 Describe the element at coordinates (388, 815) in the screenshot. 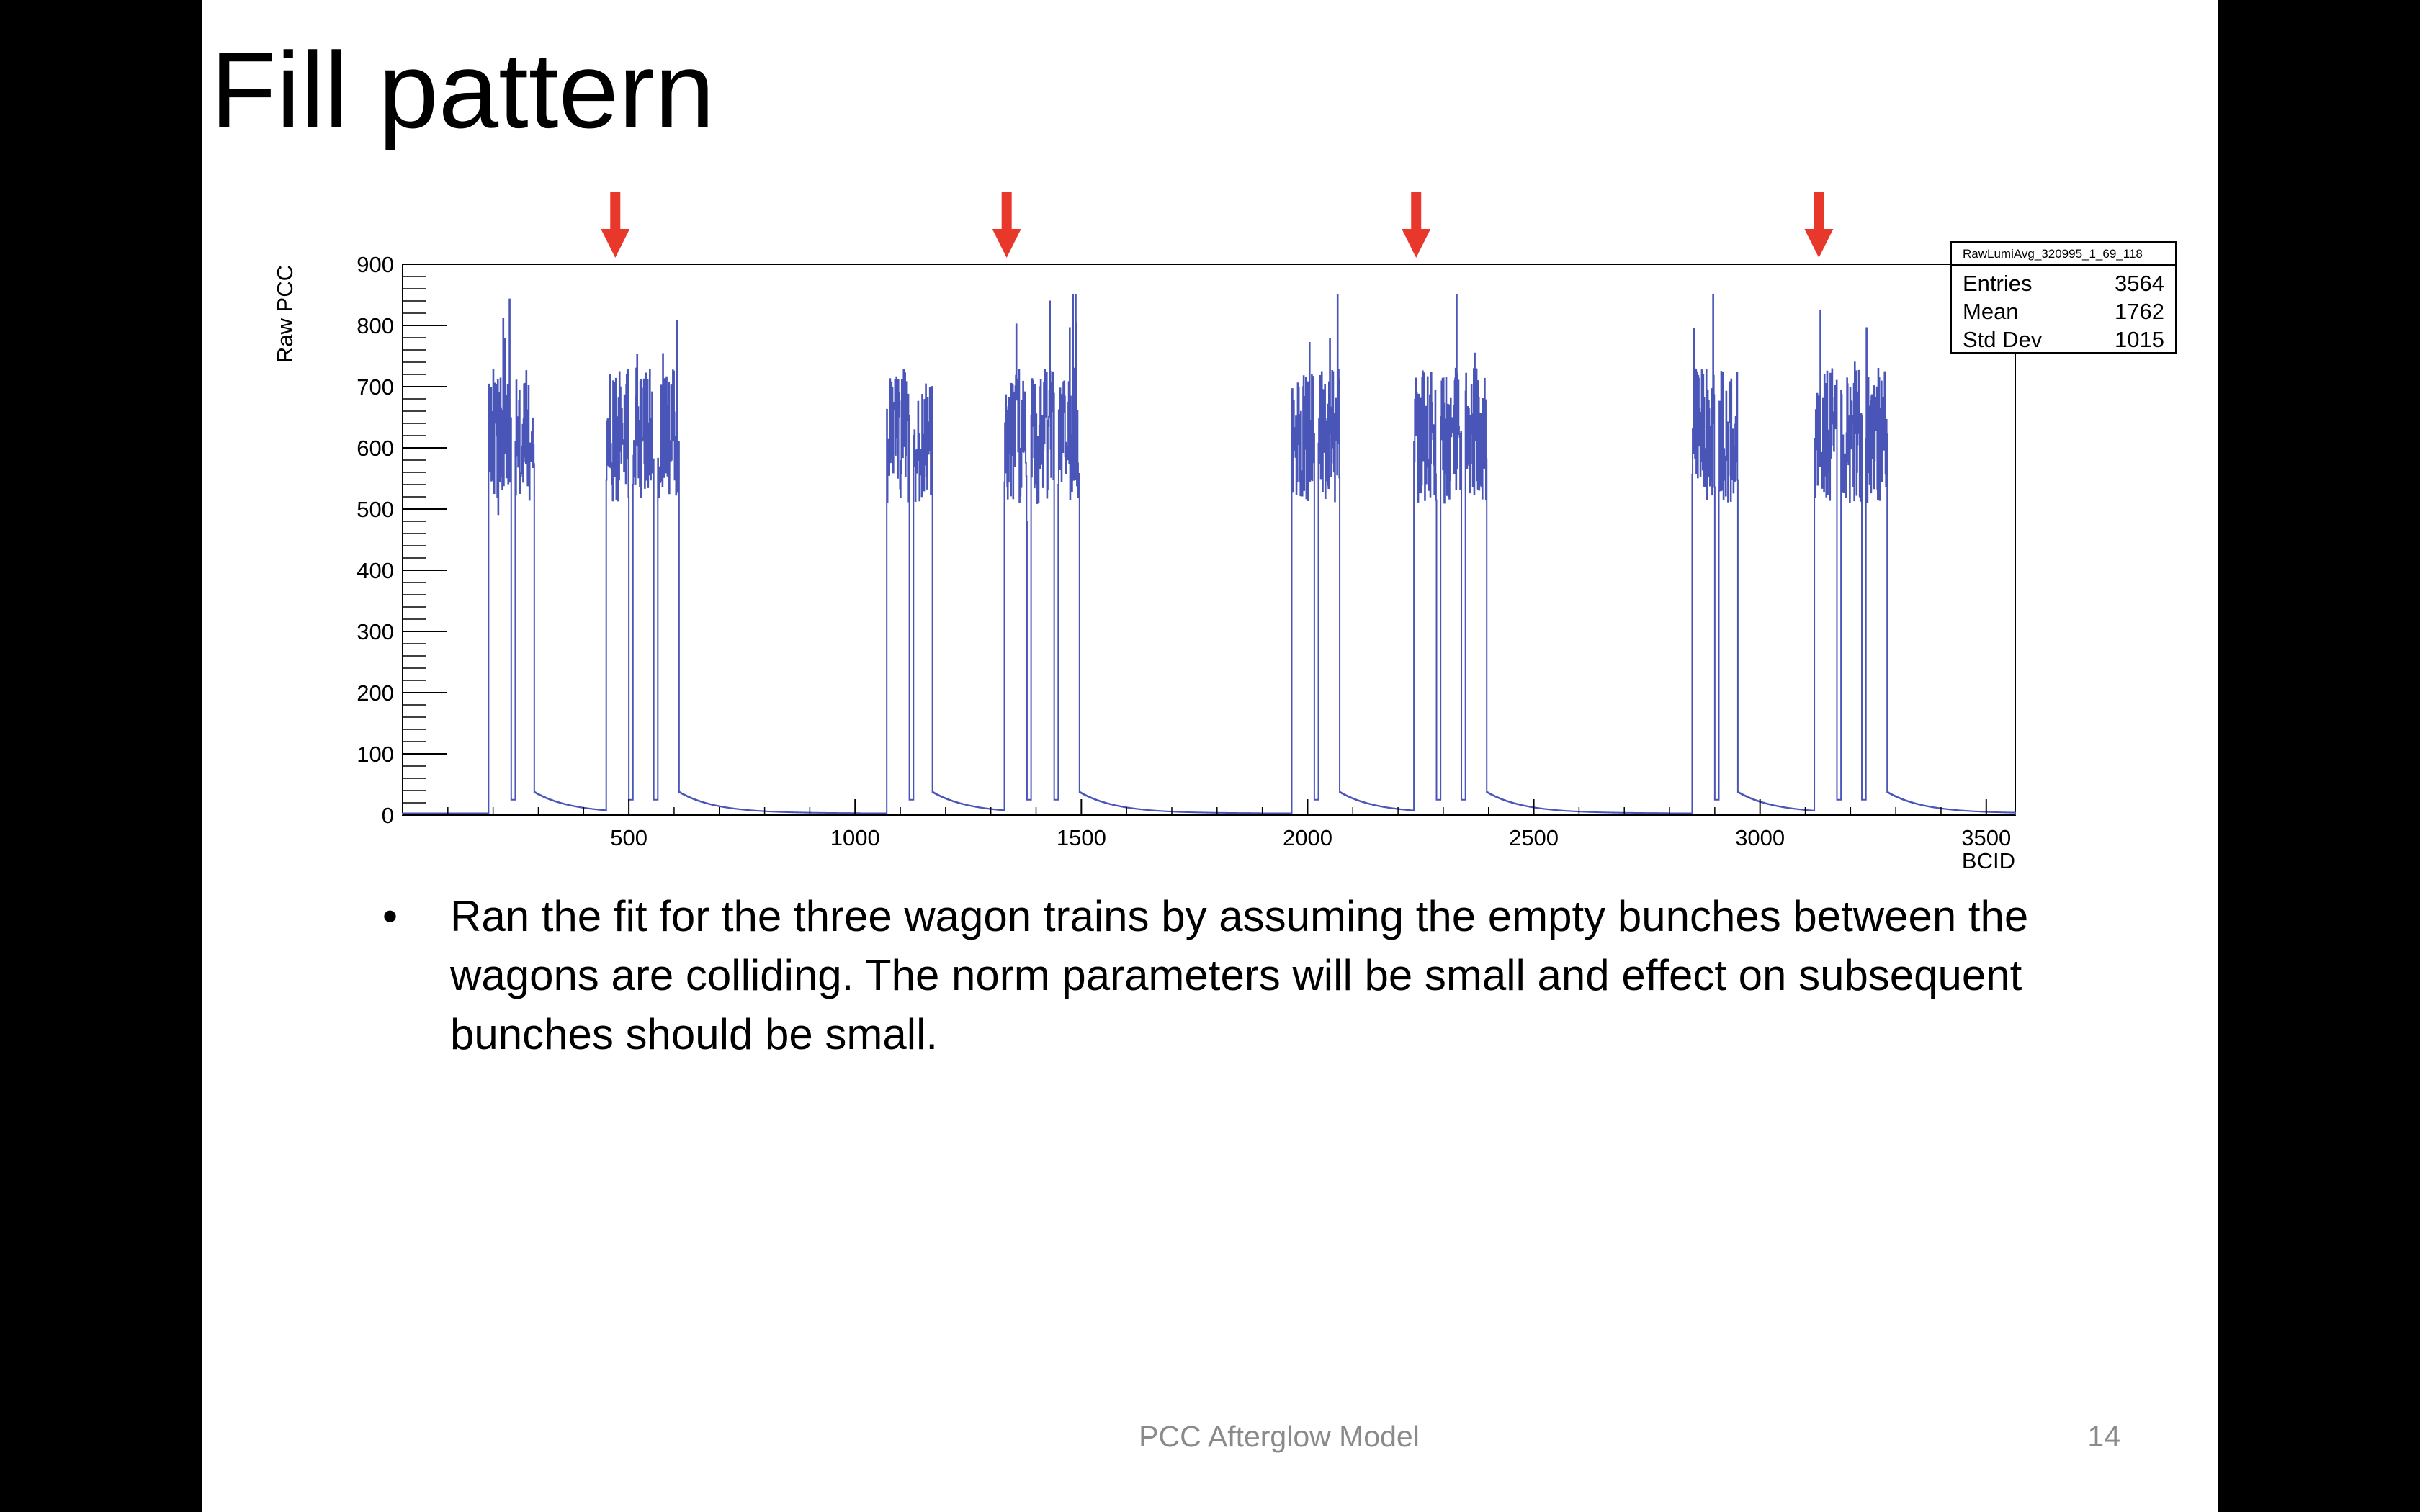

I see `y-tick-label: 0` at that location.